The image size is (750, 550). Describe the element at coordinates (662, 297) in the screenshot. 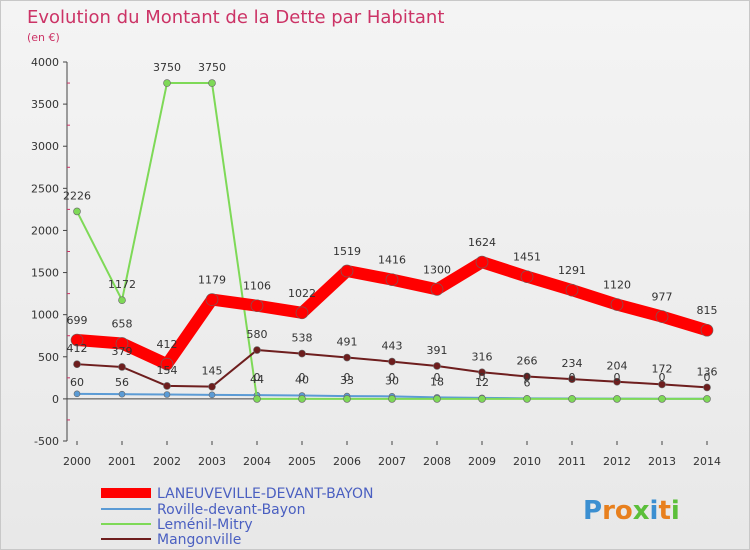

I see `data-label: 977` at that location.